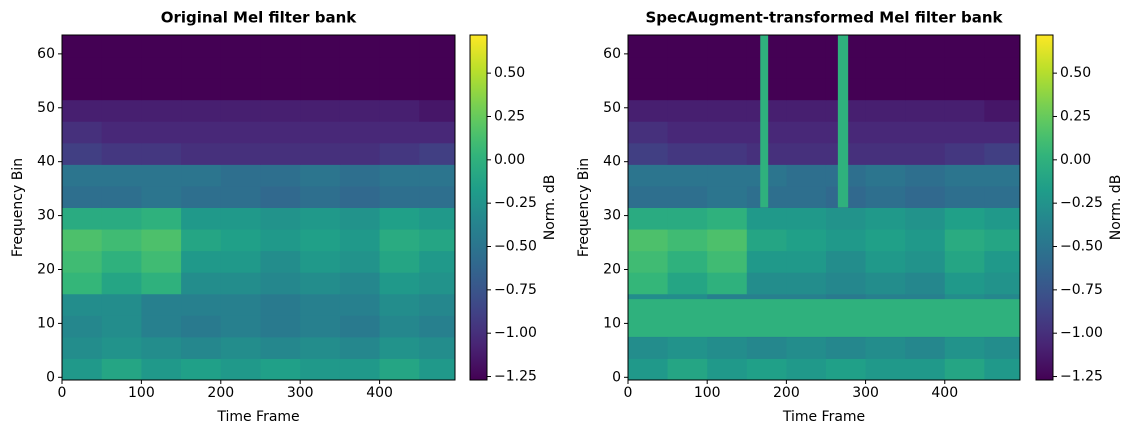  What do you see at coordinates (259, 18) in the screenshot?
I see `title: Original Mel filter bank` at bounding box center [259, 18].